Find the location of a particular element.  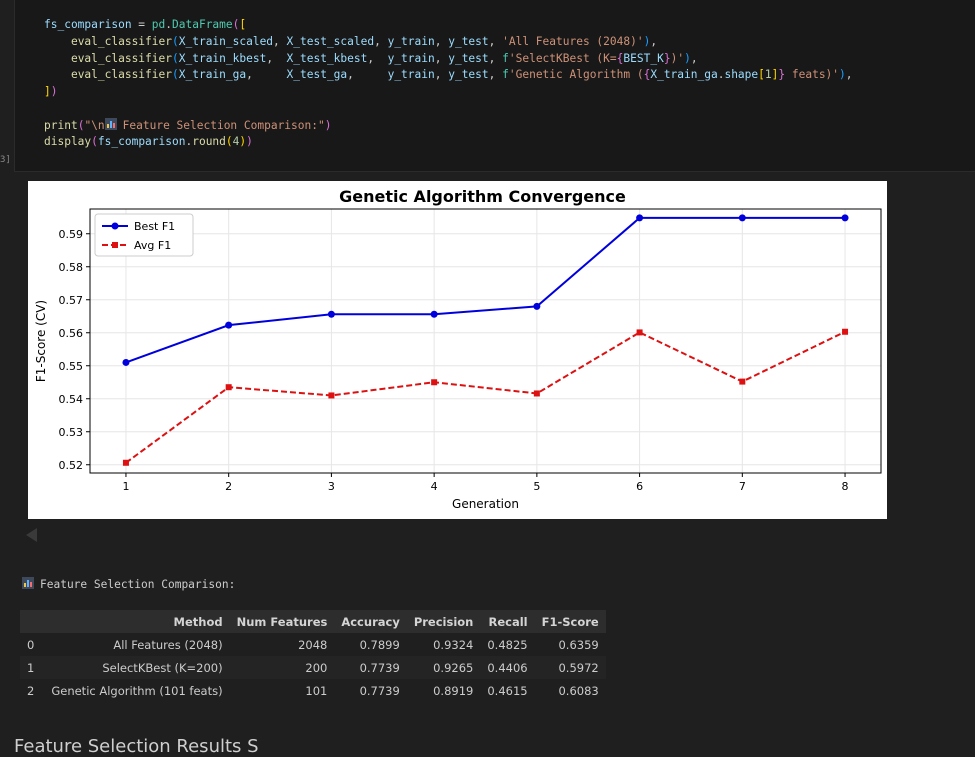

print-output: Feature Selection Comparison: is located at coordinates (128, 584).